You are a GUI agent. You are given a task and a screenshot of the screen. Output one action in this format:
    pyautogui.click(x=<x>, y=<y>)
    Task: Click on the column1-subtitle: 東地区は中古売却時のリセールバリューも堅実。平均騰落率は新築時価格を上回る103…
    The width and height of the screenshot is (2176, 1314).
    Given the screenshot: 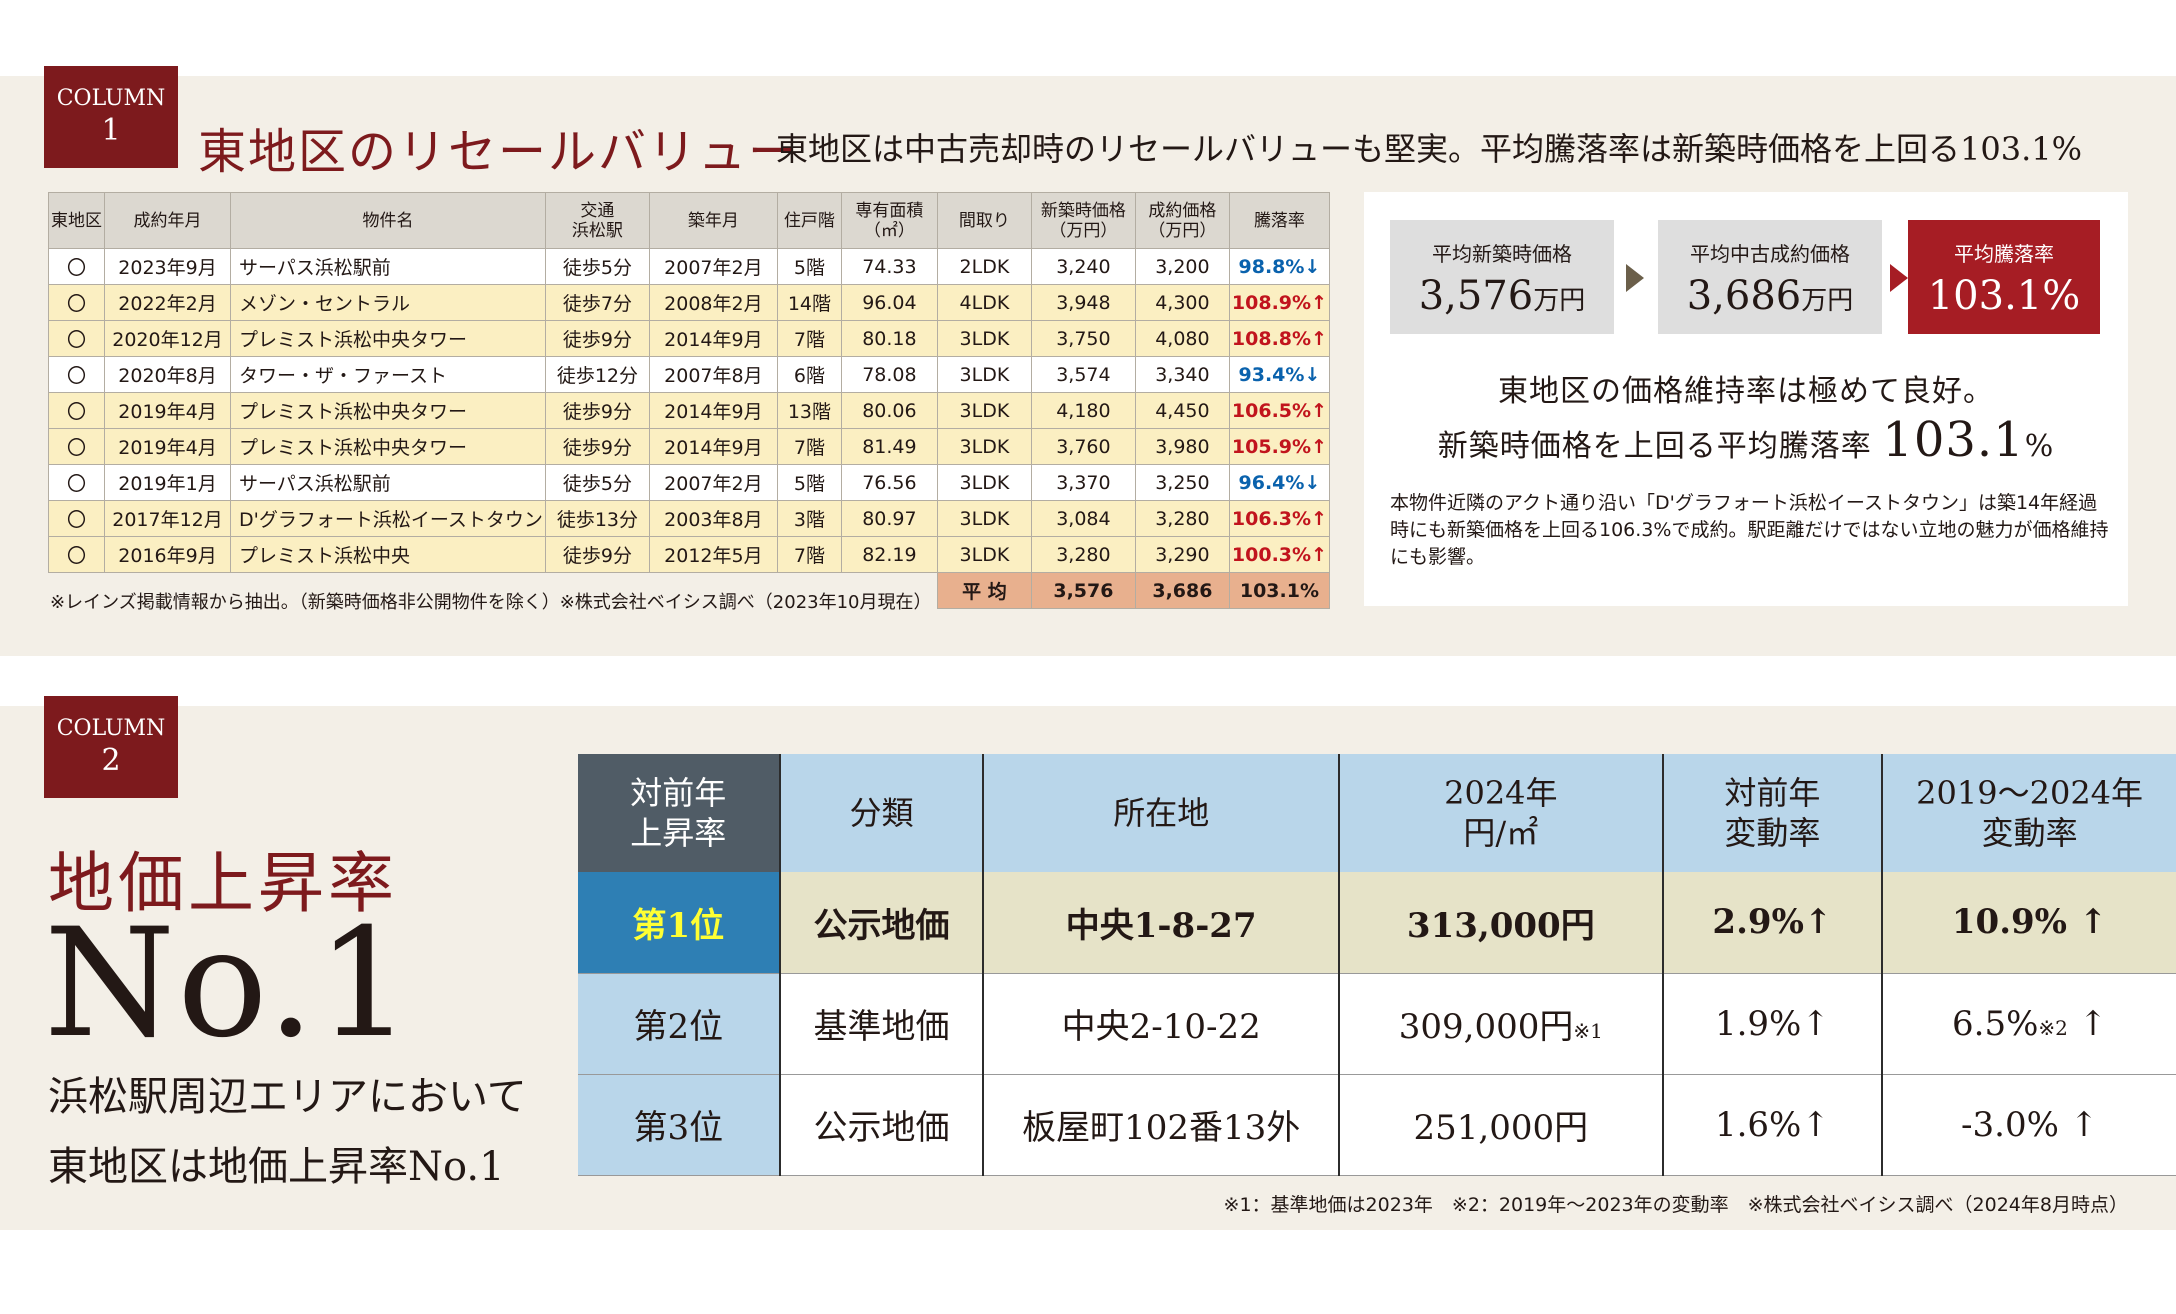 What is the action you would take?
    pyautogui.click(x=1429, y=149)
    